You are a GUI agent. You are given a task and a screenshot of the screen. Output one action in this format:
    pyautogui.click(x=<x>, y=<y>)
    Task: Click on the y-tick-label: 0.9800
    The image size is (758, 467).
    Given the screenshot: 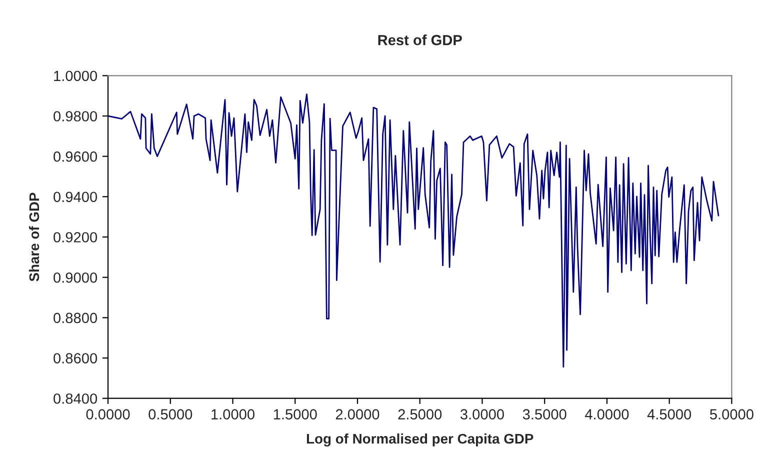 What is the action you would take?
    pyautogui.click(x=76, y=116)
    